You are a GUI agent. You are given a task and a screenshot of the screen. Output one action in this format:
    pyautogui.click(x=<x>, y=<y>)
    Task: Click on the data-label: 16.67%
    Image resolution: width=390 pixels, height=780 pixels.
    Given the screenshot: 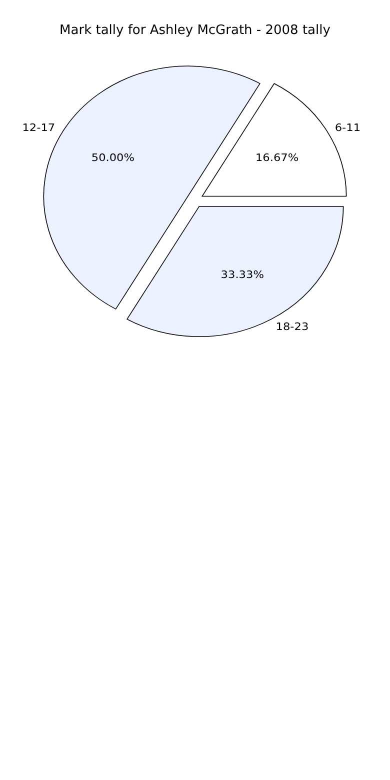 What is the action you would take?
    pyautogui.click(x=277, y=157)
    